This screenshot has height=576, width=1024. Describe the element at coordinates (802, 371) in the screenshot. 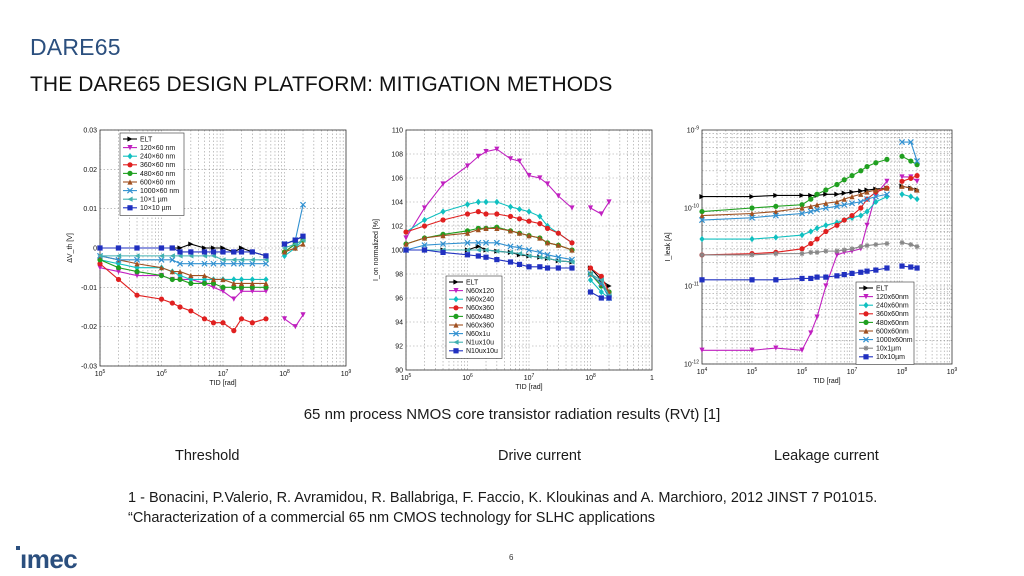

I see `x-tick-label: 10⁶` at that location.